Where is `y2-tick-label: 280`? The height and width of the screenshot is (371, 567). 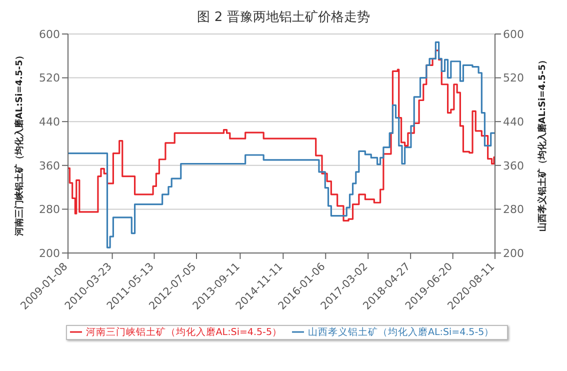 y2-tick-label: 280 is located at coordinates (513, 209).